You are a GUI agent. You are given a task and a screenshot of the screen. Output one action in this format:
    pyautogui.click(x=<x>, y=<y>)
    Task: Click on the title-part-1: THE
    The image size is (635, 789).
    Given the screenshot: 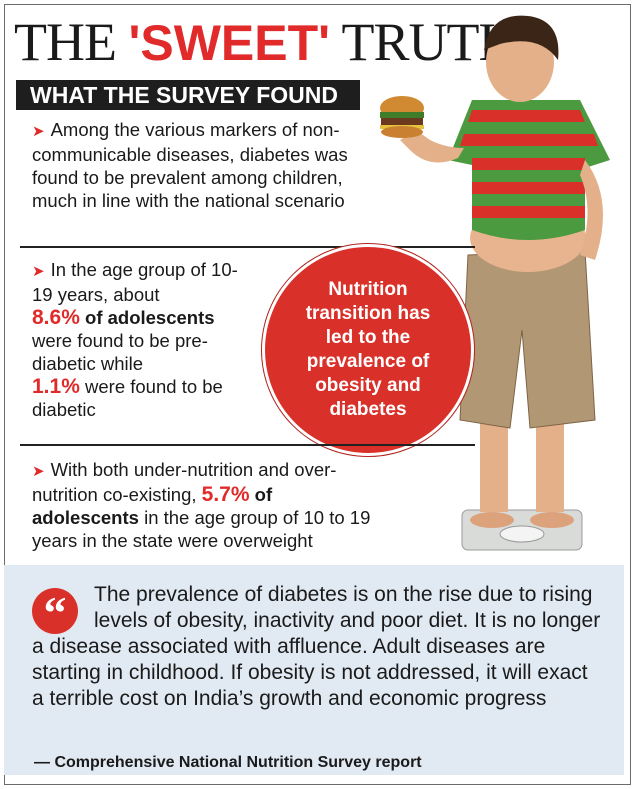 What is the action you would take?
    pyautogui.click(x=71, y=42)
    